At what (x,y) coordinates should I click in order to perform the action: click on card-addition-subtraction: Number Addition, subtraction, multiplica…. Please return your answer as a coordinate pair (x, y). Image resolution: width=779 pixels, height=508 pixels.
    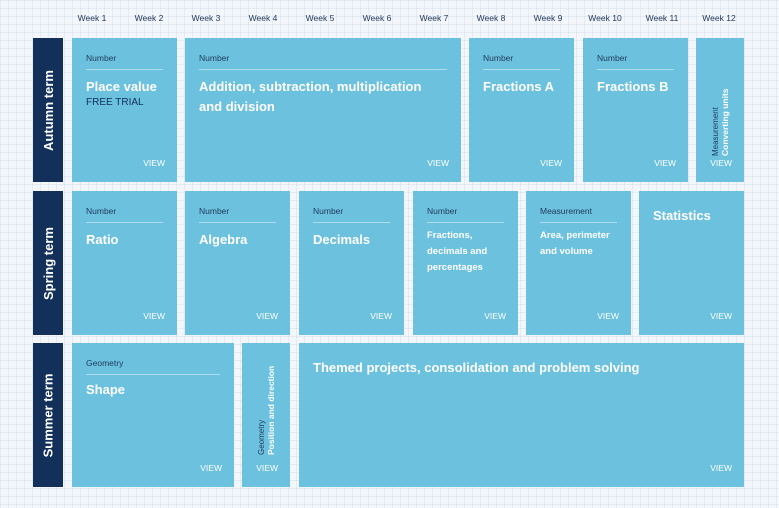
    Looking at the image, I should click on (323, 110).